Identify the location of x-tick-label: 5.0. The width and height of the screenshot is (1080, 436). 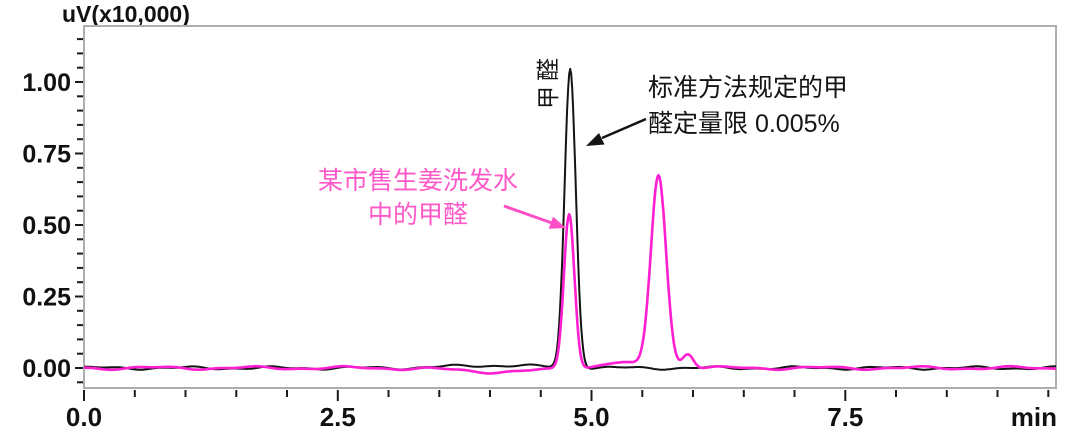
(591, 417).